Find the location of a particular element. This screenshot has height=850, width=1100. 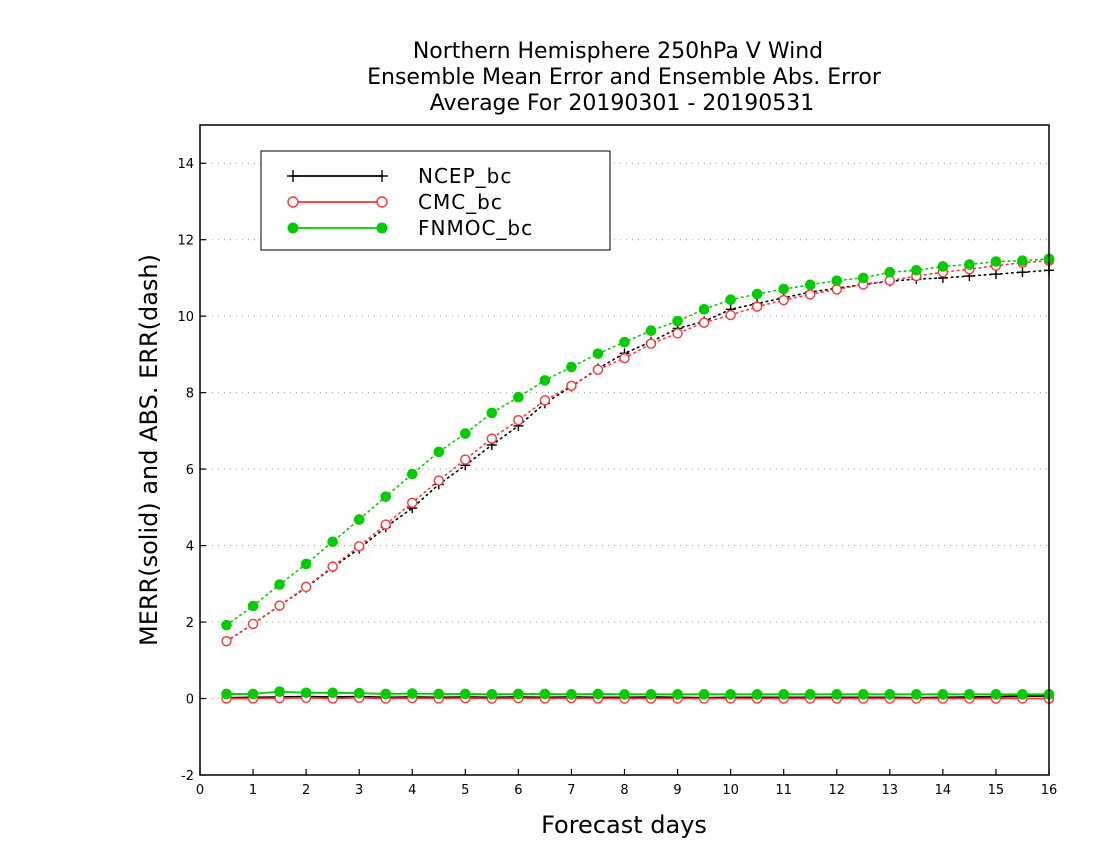

x-tick-label: 0 is located at coordinates (200, 790).